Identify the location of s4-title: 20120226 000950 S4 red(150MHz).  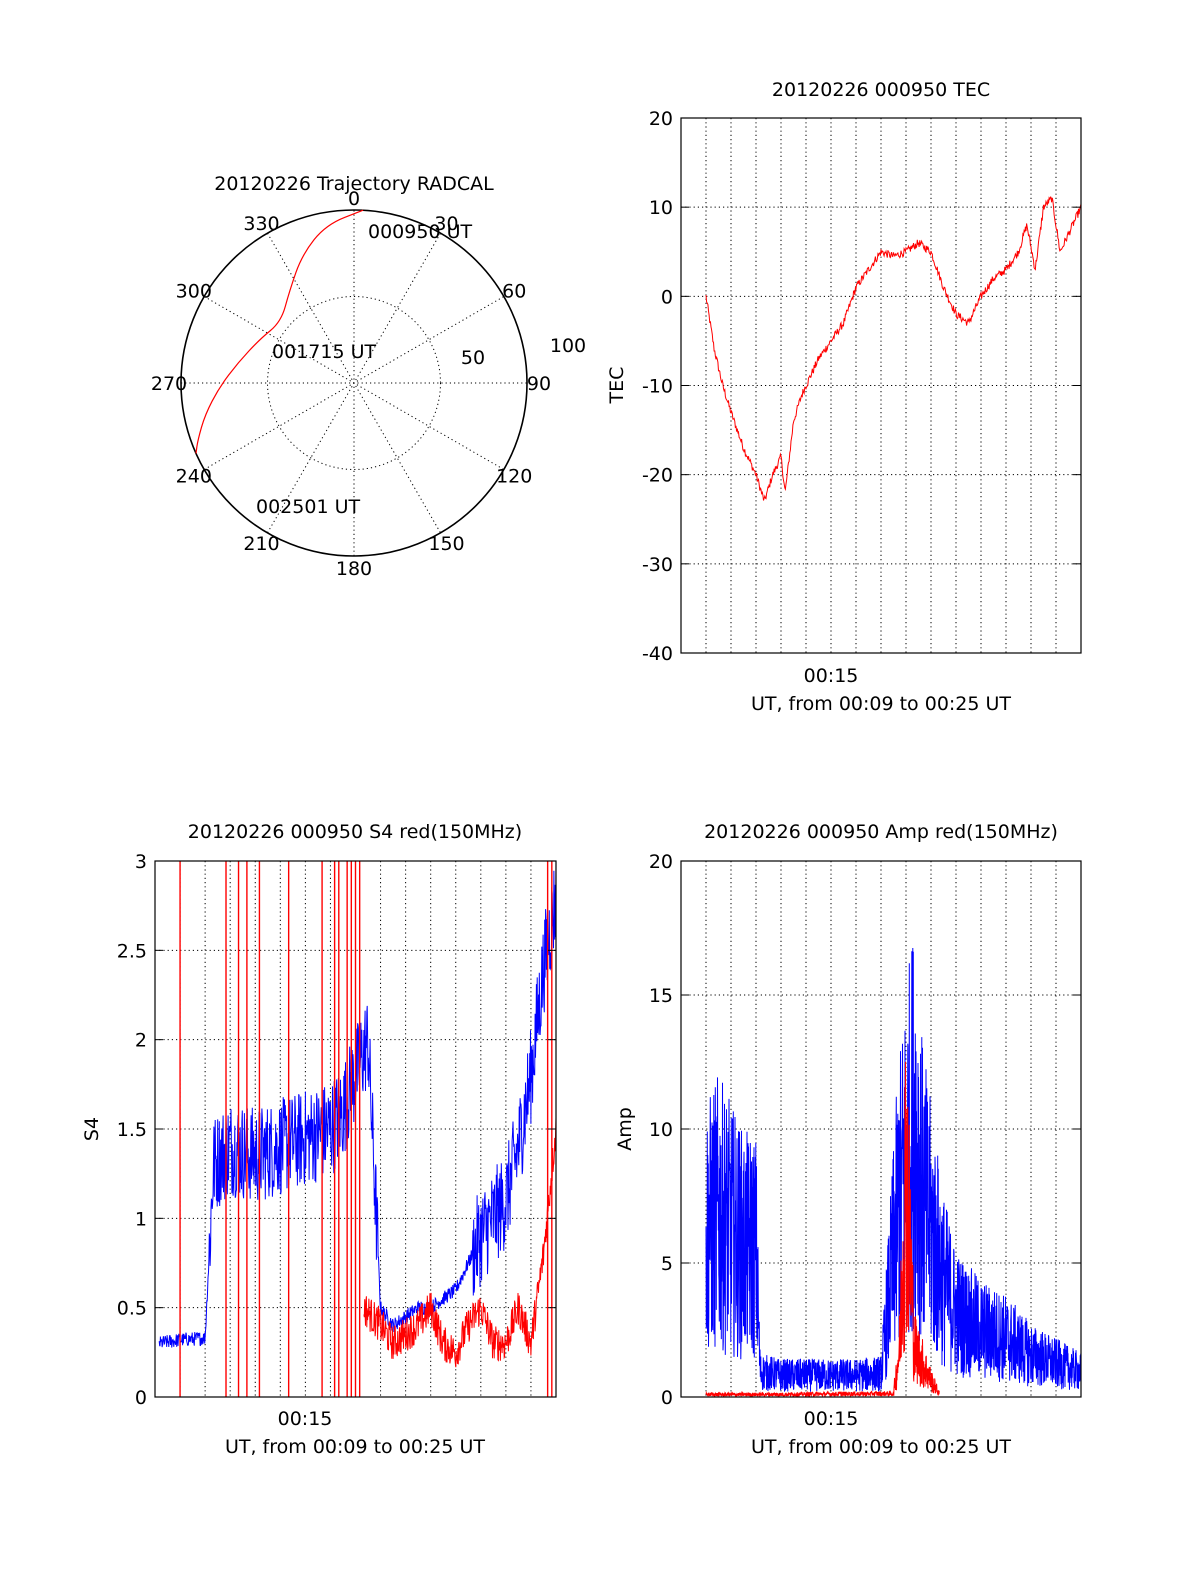
(355, 832).